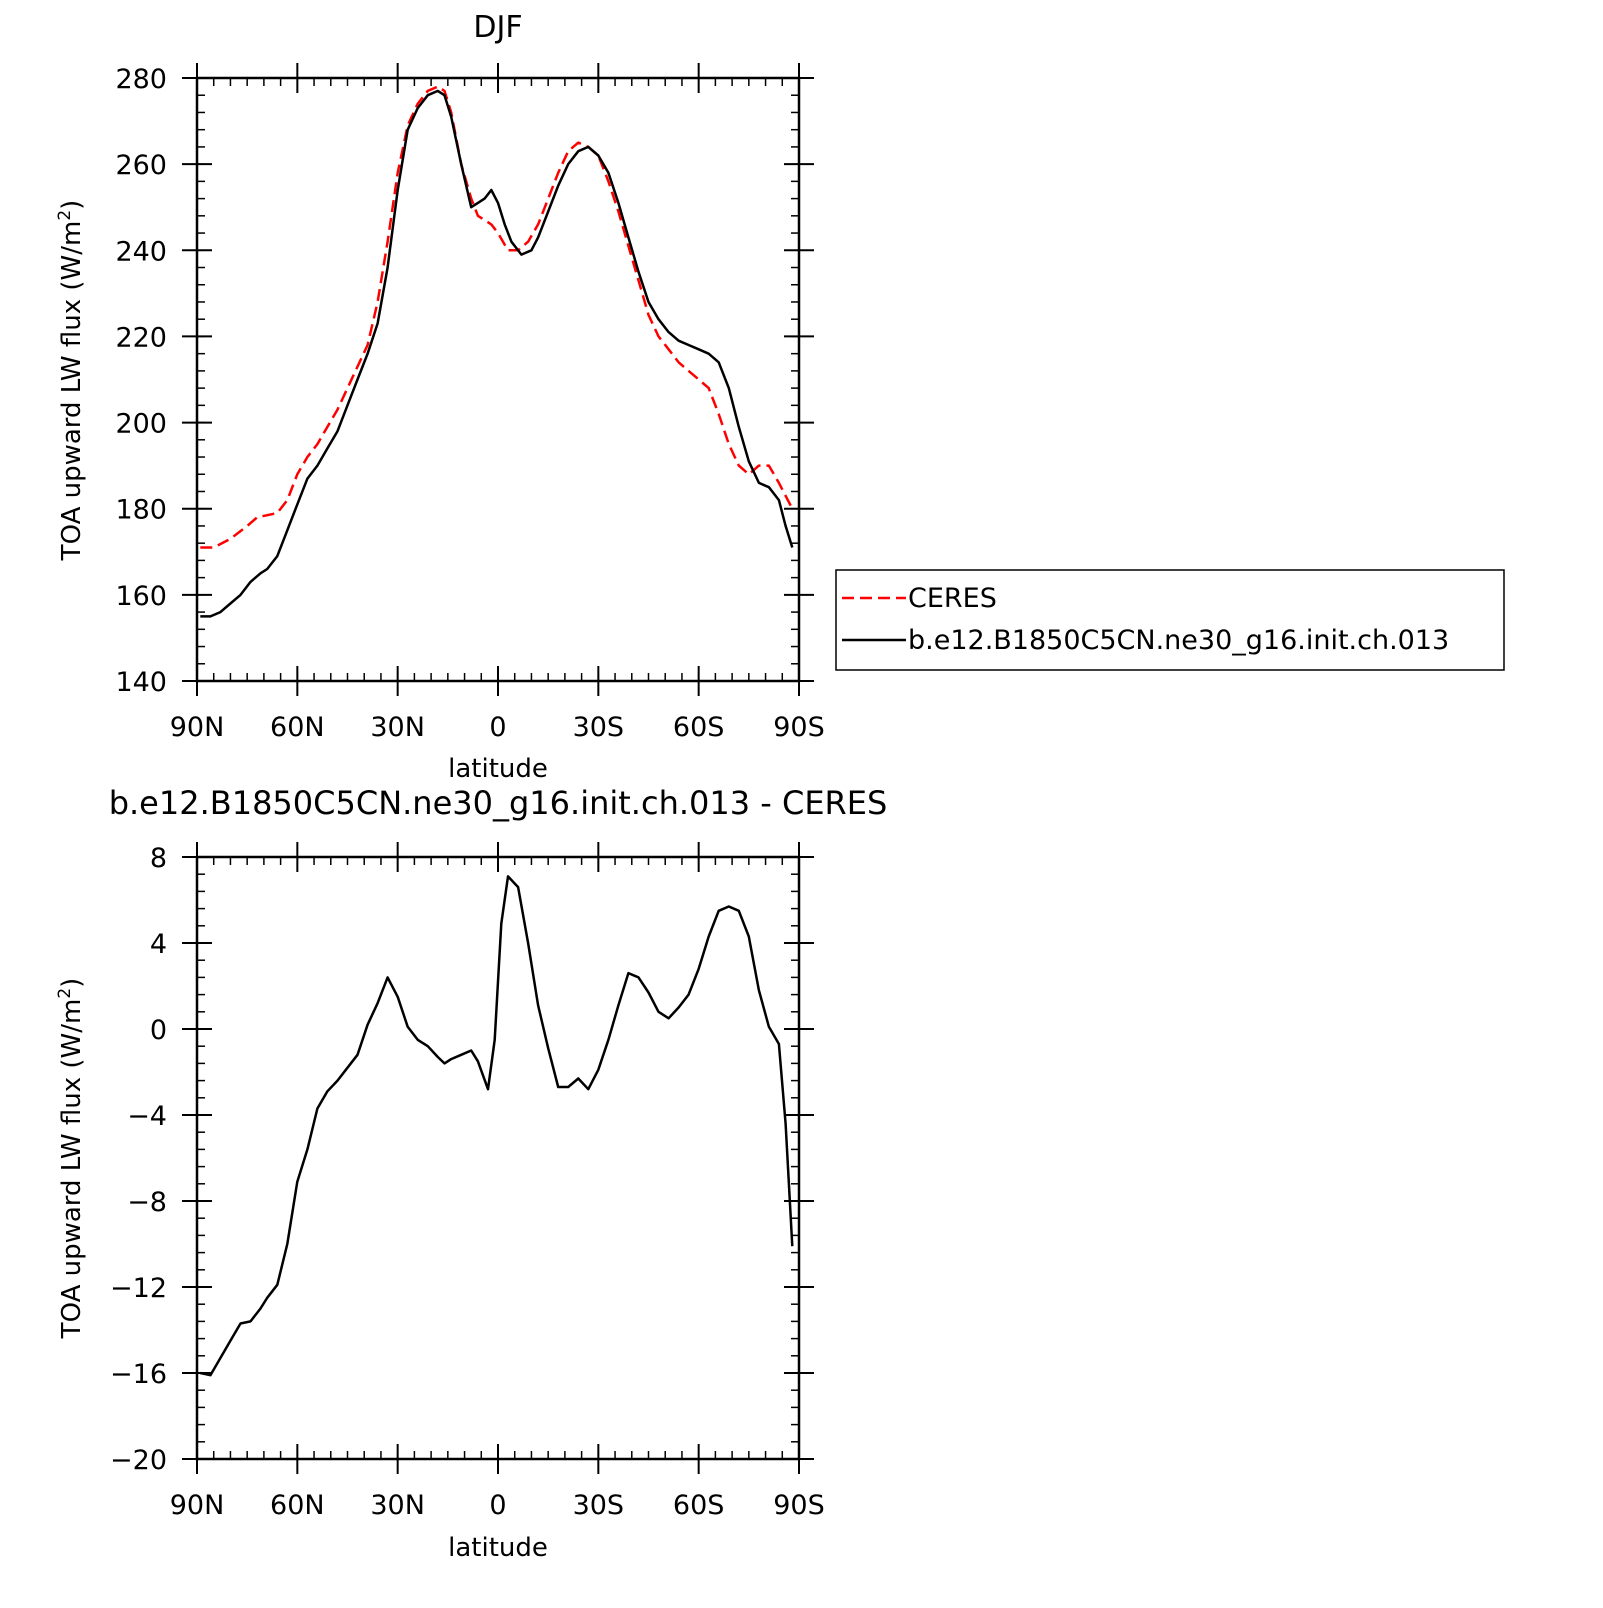 The image size is (1603, 1608). What do you see at coordinates (141, 424) in the screenshot?
I see `top-y-tick-label: 200` at bounding box center [141, 424].